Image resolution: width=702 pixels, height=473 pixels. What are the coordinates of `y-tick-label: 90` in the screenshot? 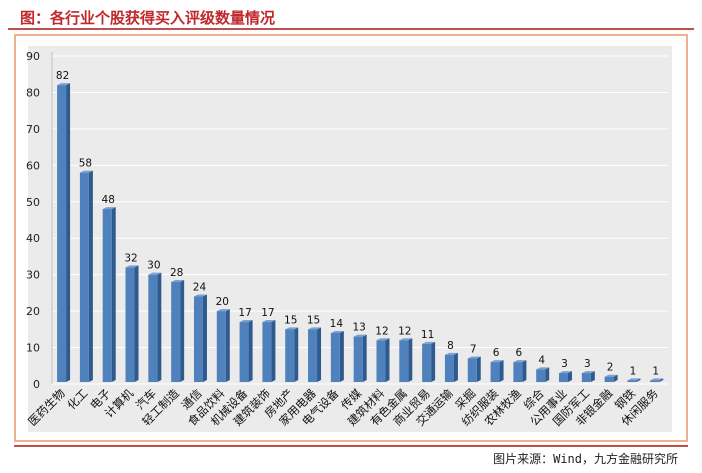 It's located at (33, 56).